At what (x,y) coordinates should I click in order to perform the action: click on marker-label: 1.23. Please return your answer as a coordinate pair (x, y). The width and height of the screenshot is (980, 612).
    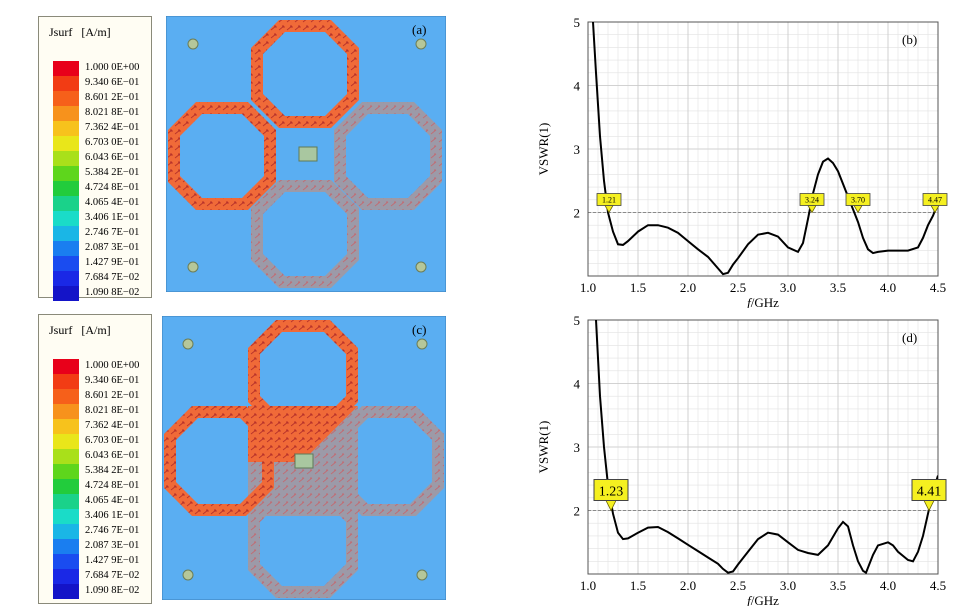
    Looking at the image, I should click on (611, 492).